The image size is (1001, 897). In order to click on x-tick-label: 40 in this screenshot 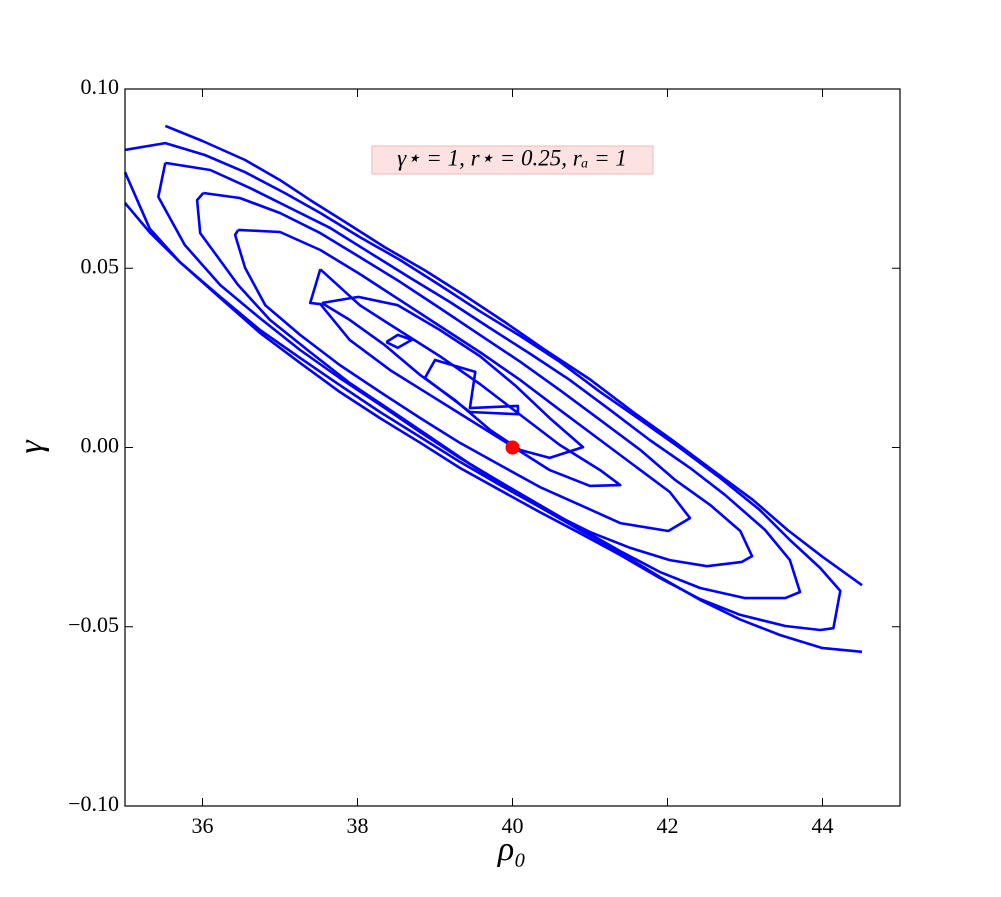, I will do `click(513, 825)`.